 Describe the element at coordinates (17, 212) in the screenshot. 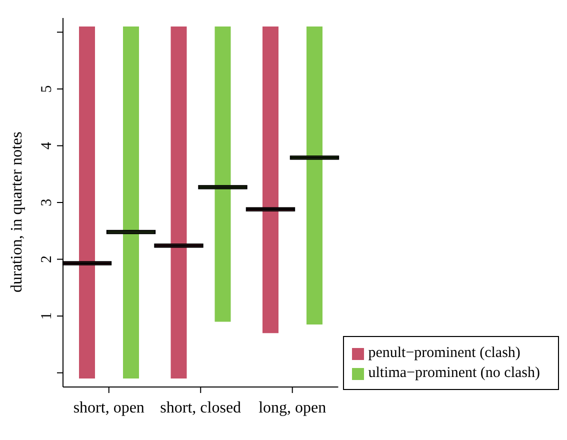

I see `y-axis-title: duration, in quarter notes` at that location.